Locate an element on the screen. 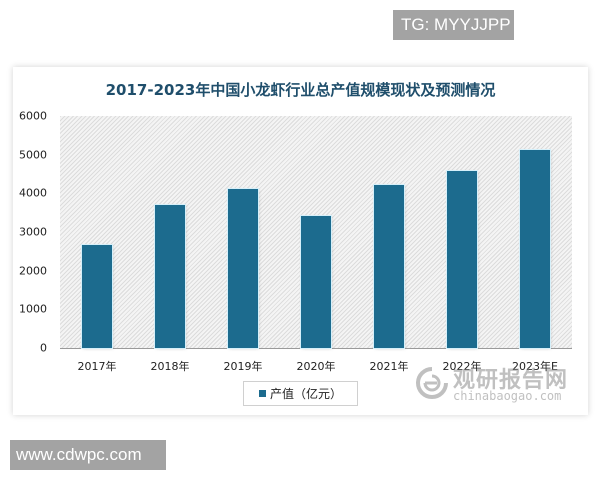  y-tick: 4000 is located at coordinates (33, 193).